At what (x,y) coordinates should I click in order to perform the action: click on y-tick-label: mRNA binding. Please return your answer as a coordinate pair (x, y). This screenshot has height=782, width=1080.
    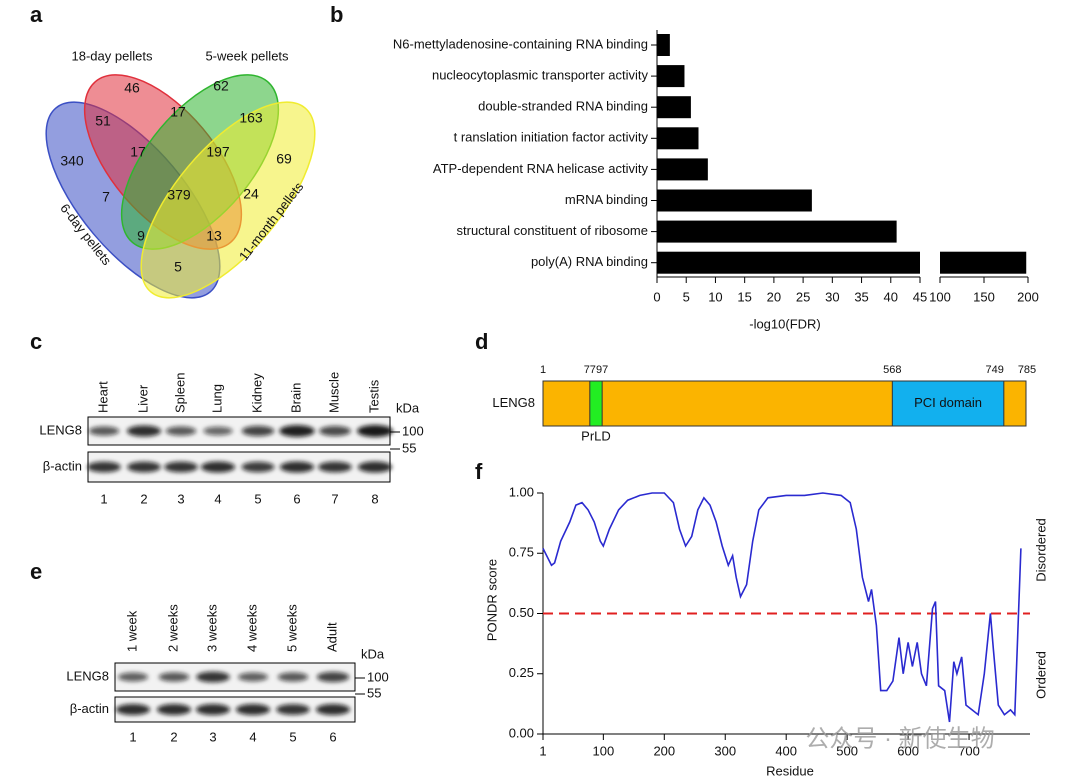
    Looking at the image, I should click on (606, 199).